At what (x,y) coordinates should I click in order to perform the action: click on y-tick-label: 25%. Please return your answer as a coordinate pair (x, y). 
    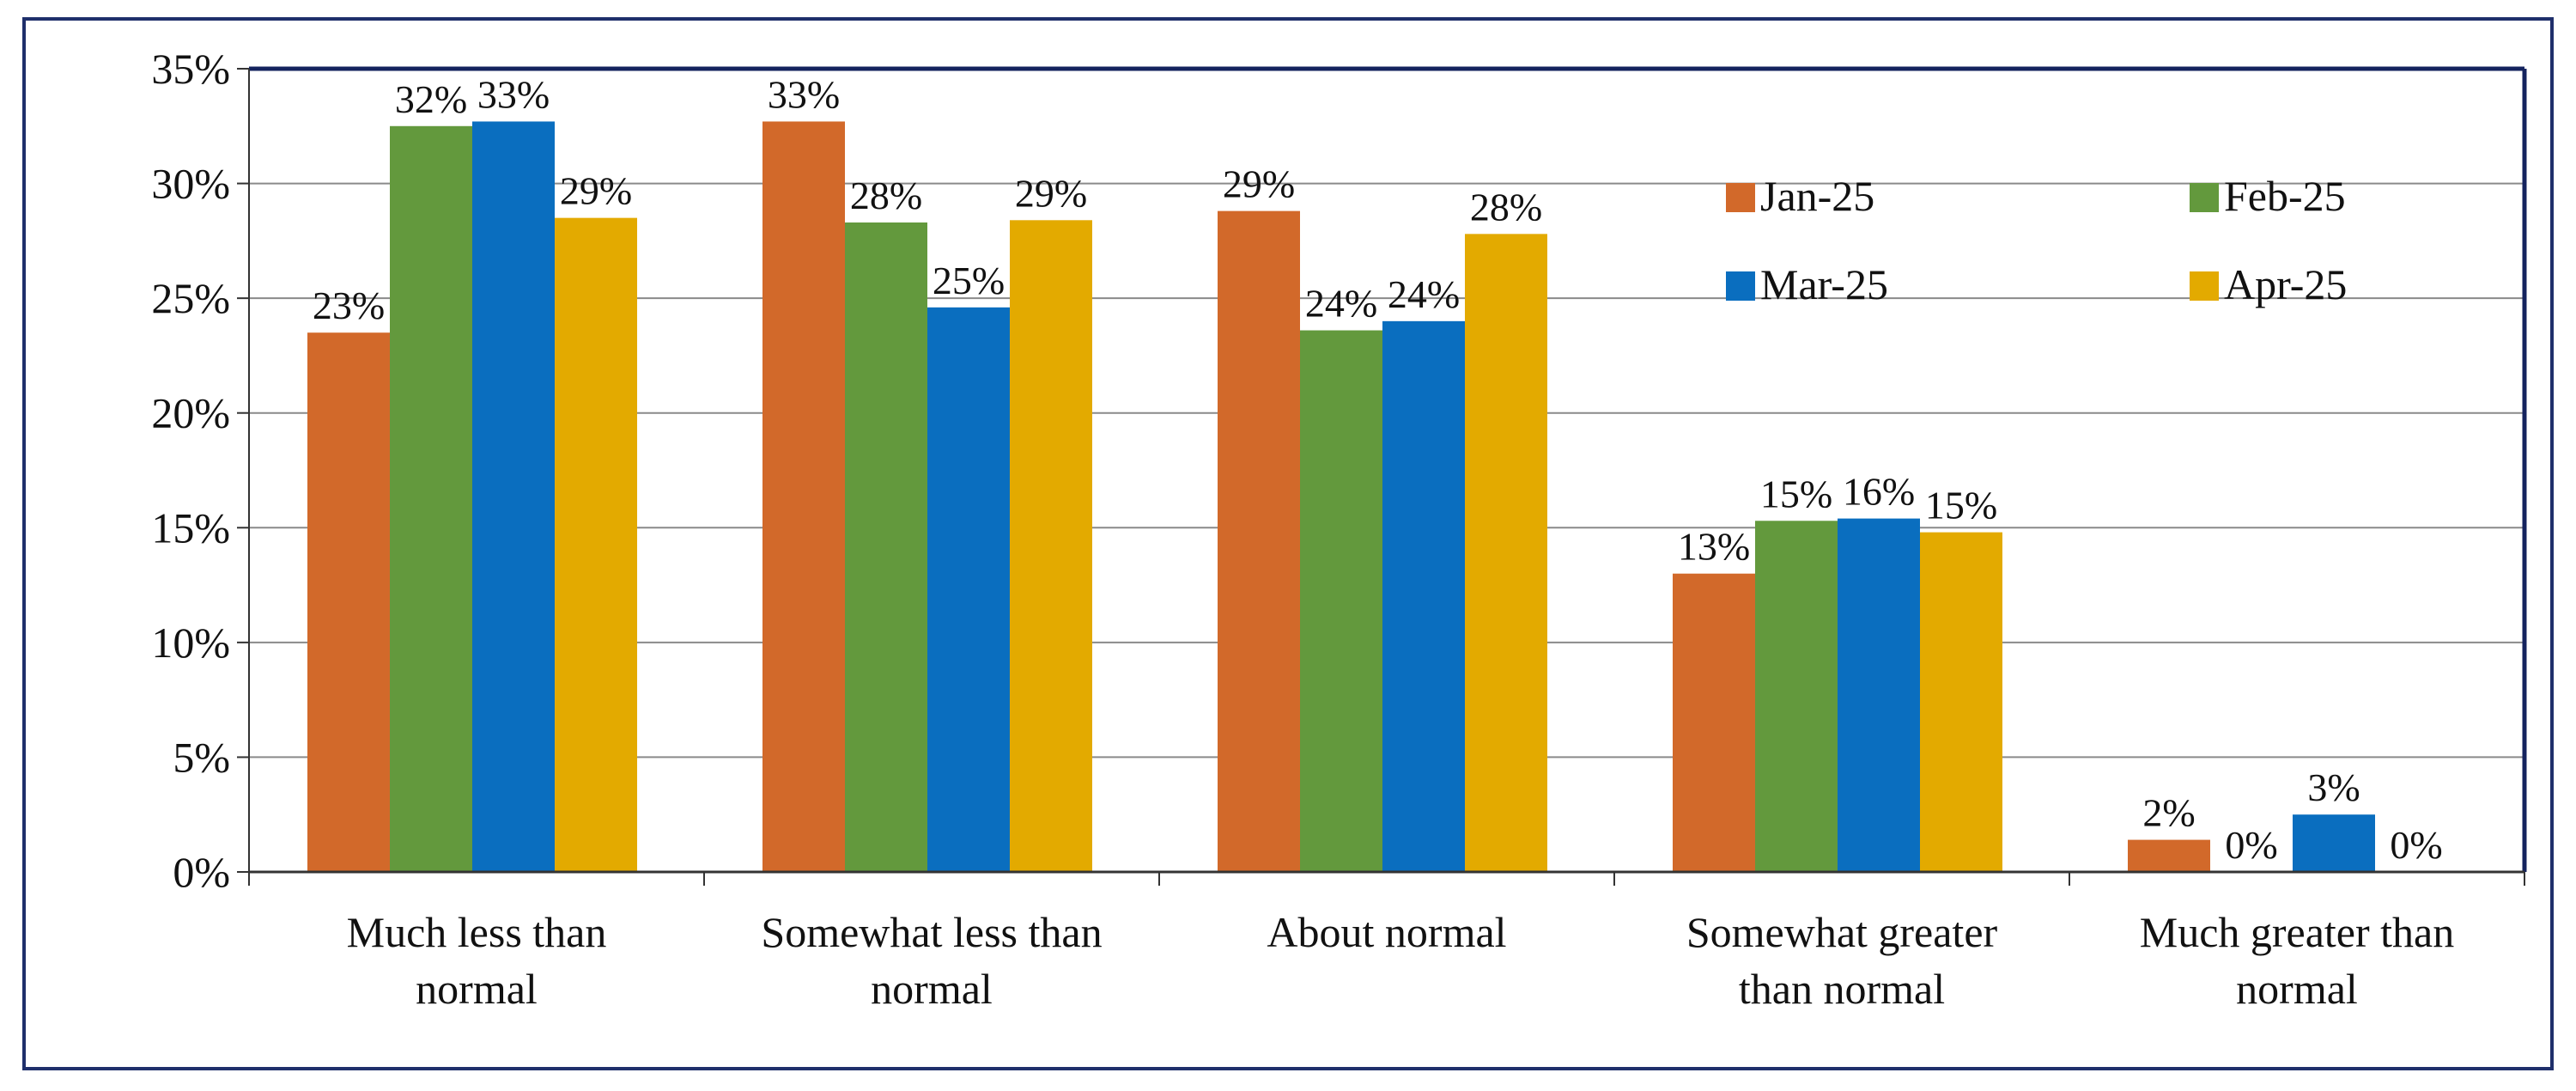
    Looking at the image, I should click on (191, 298).